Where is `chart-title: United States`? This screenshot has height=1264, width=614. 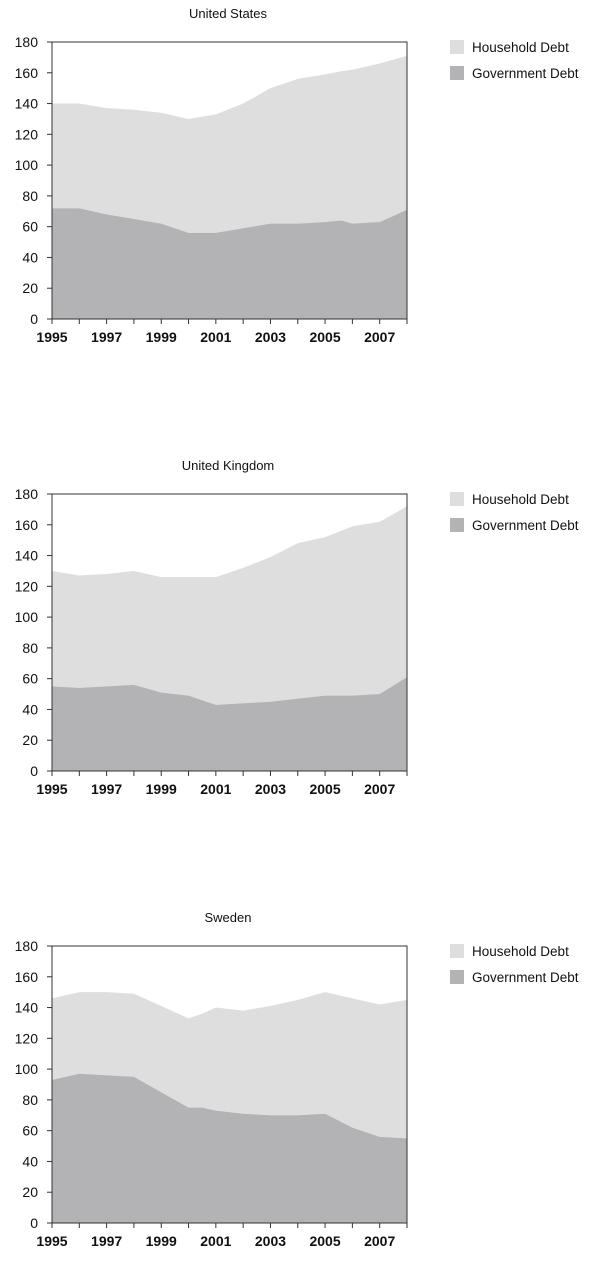 chart-title: United States is located at coordinates (228, 13).